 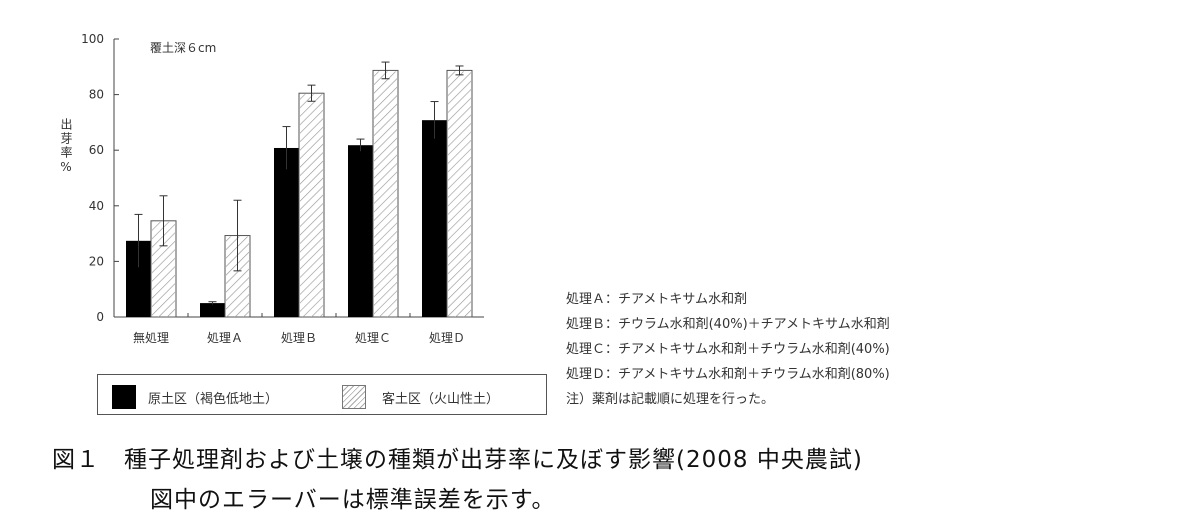 What do you see at coordinates (151, 337) in the screenshot?
I see `x-tick-label: 無処理` at bounding box center [151, 337].